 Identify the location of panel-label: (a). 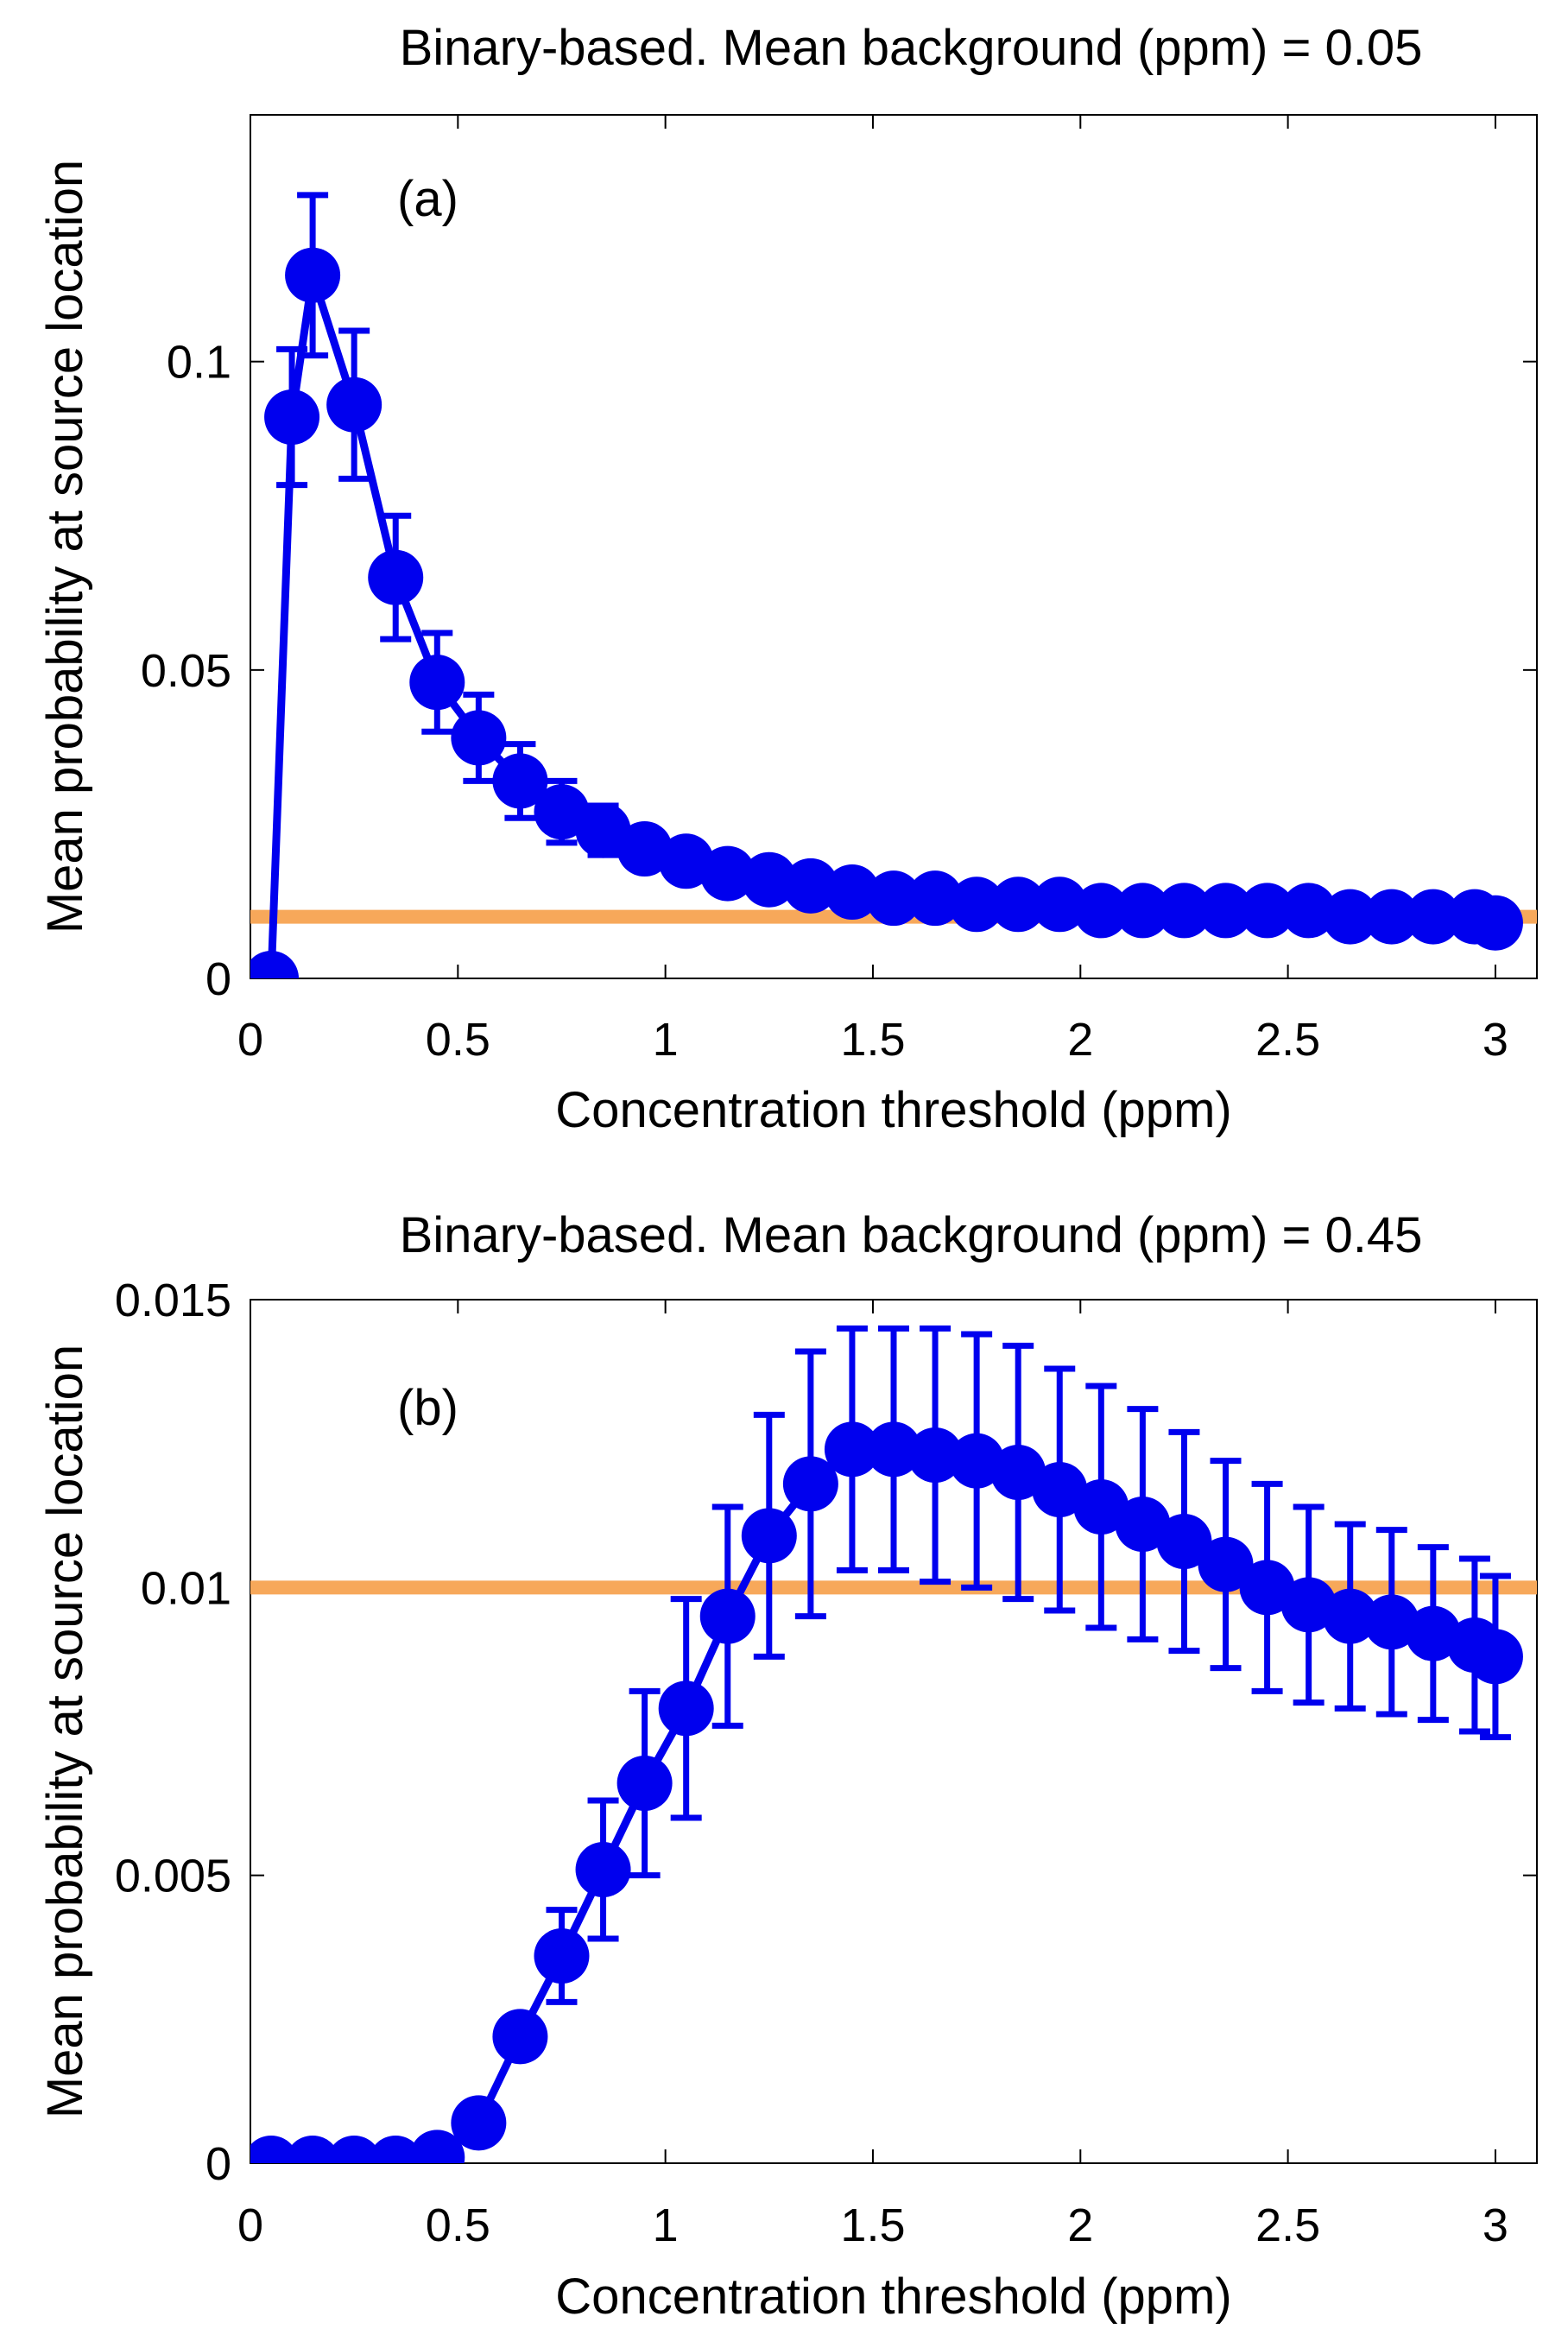
(427, 199).